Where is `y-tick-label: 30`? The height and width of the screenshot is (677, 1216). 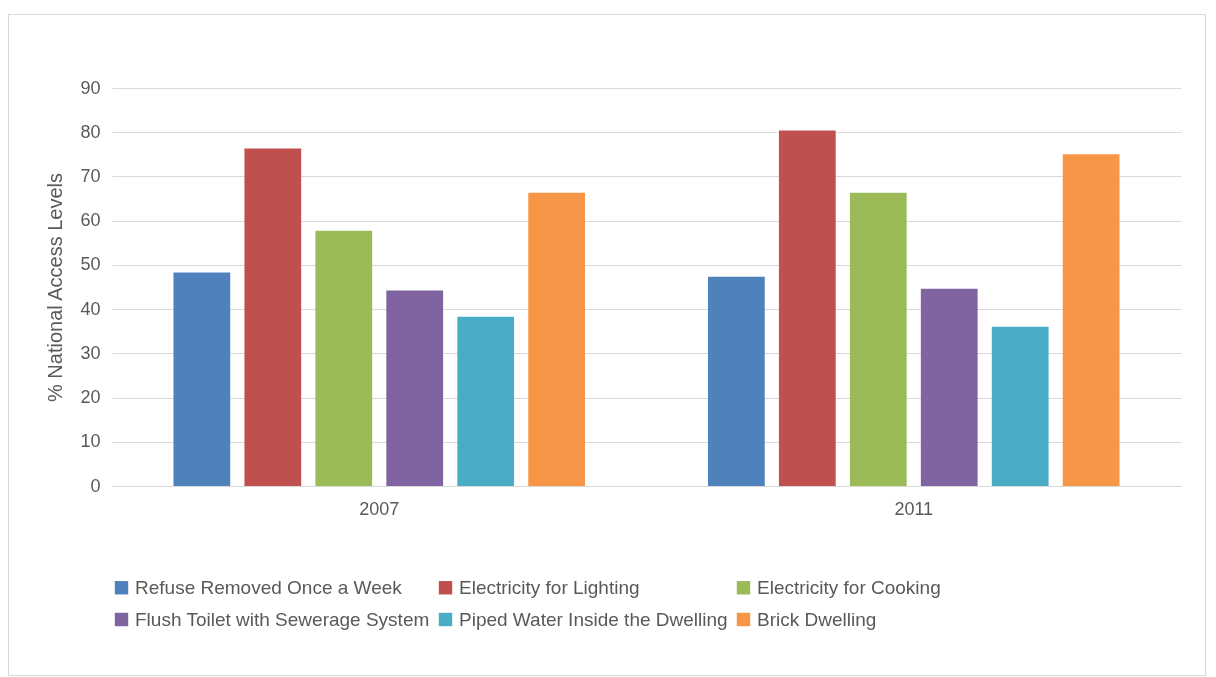 y-tick-label: 30 is located at coordinates (90, 352).